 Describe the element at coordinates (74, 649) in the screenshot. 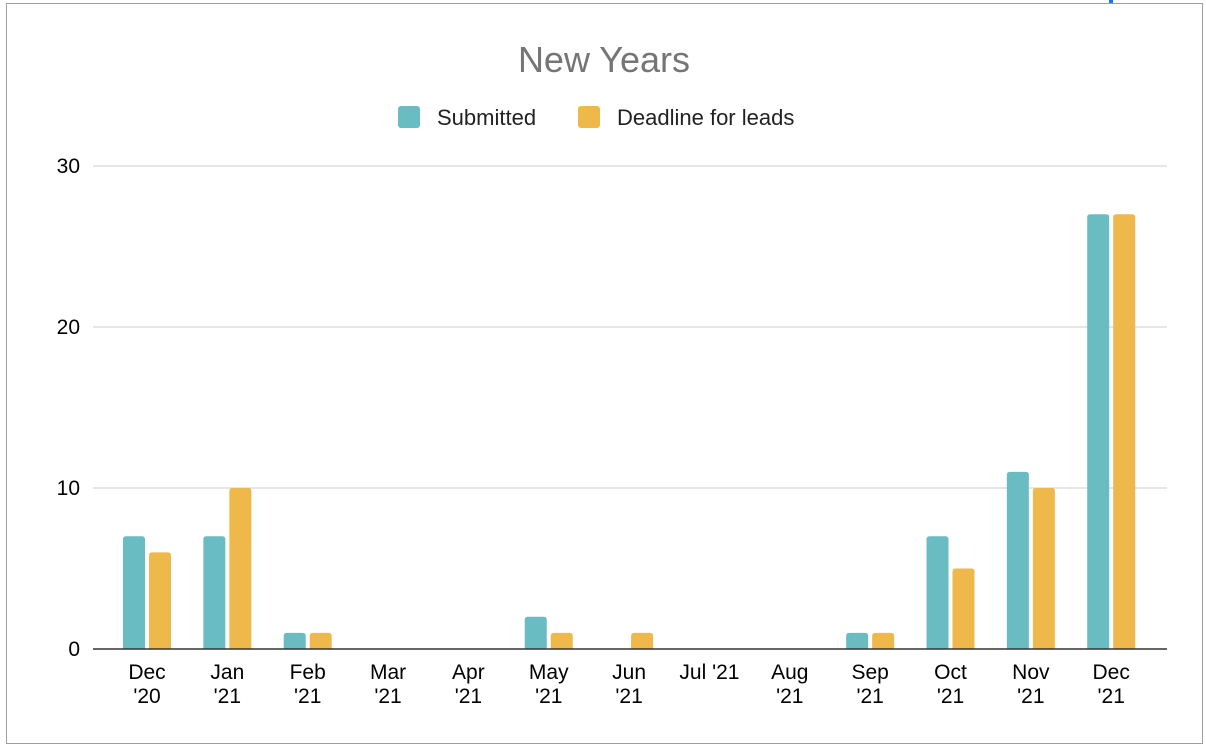

I see `y-tick-label: 0` at that location.